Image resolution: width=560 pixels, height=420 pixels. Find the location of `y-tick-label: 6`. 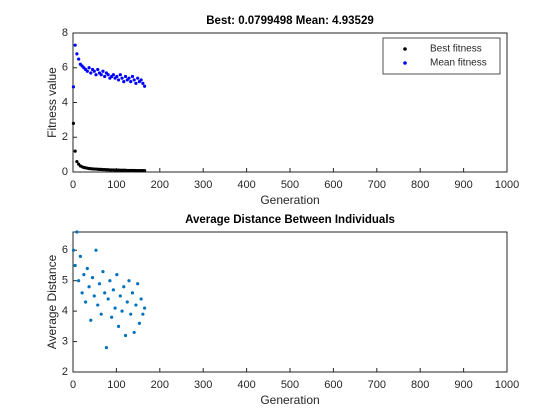

y-tick-label: 6 is located at coordinates (65, 68).